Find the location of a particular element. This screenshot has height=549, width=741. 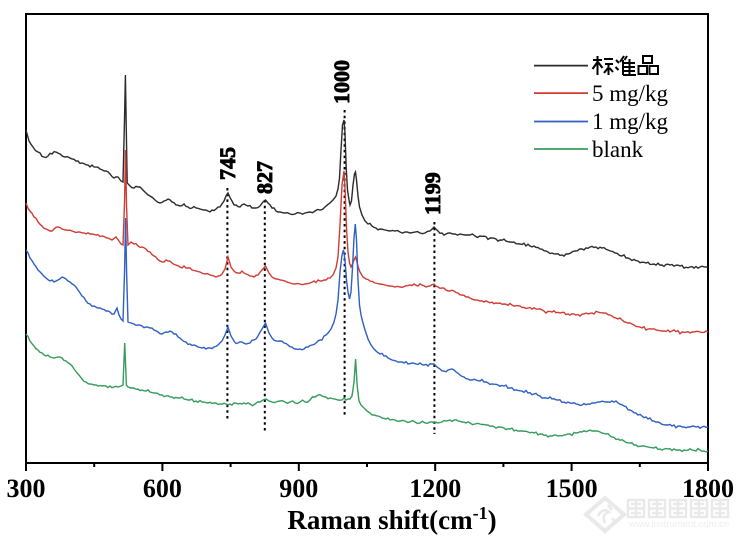

svg-text: 600 is located at coordinates (162, 488).